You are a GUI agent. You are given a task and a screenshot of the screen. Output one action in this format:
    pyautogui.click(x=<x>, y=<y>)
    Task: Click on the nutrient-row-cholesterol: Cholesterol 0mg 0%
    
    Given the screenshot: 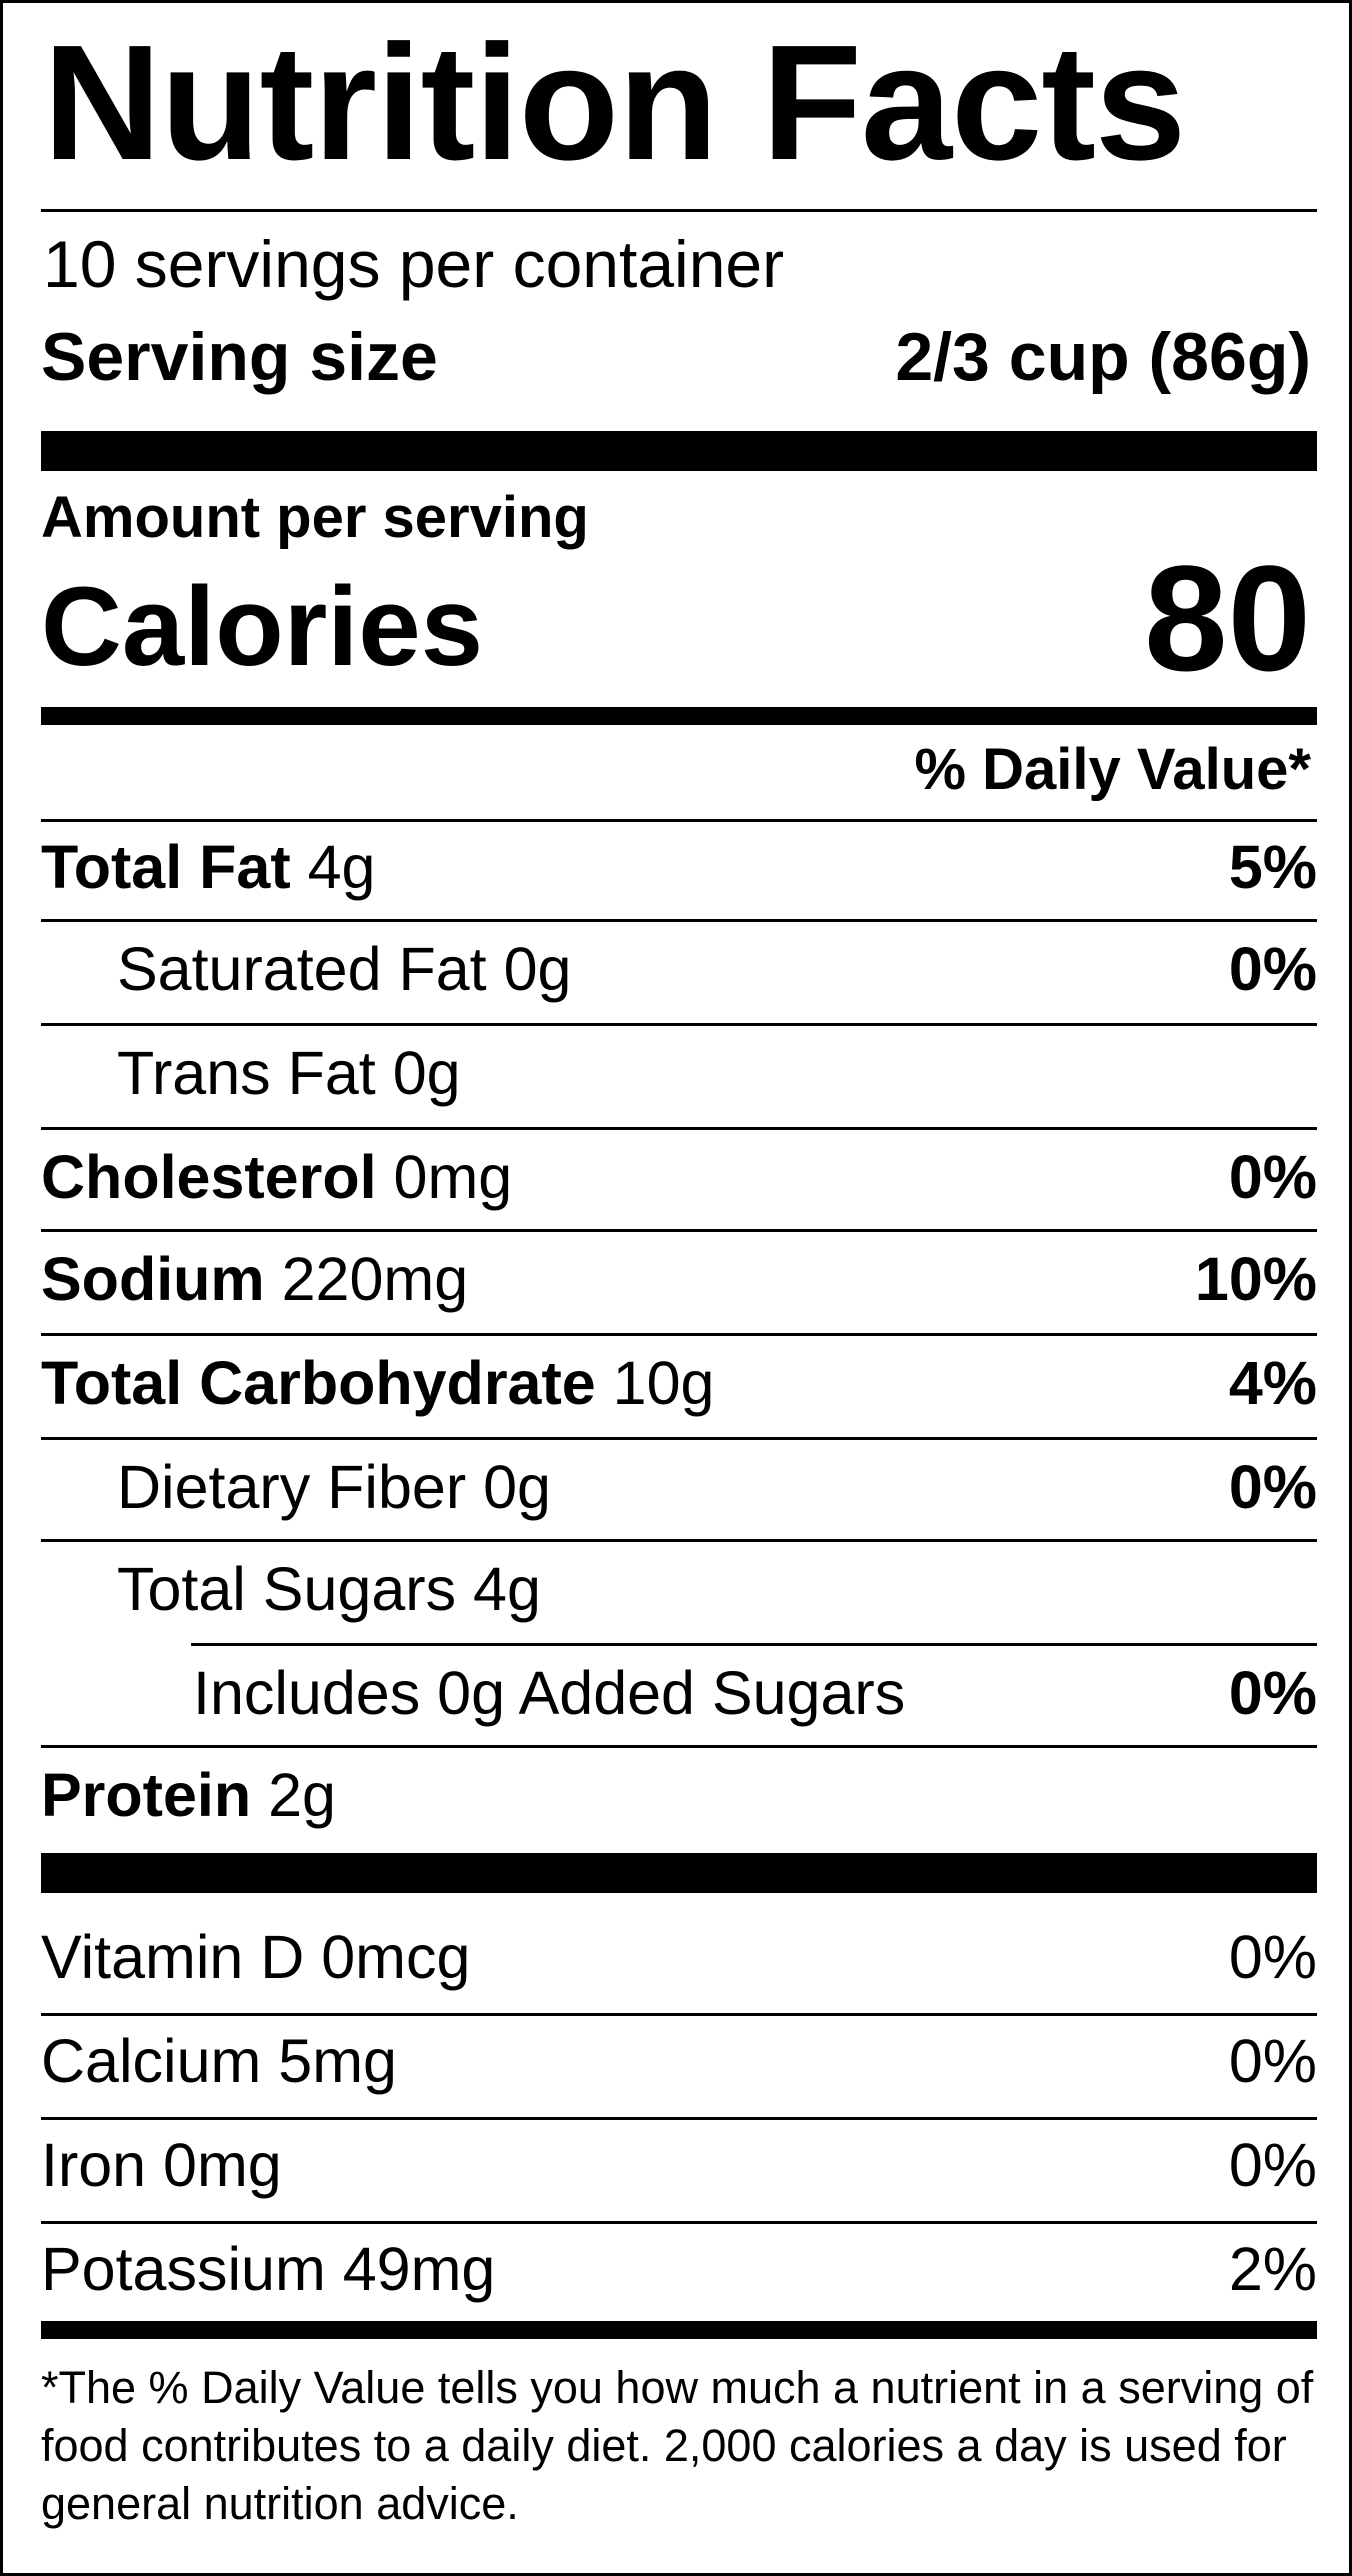 What is the action you would take?
    pyautogui.click(x=679, y=1175)
    